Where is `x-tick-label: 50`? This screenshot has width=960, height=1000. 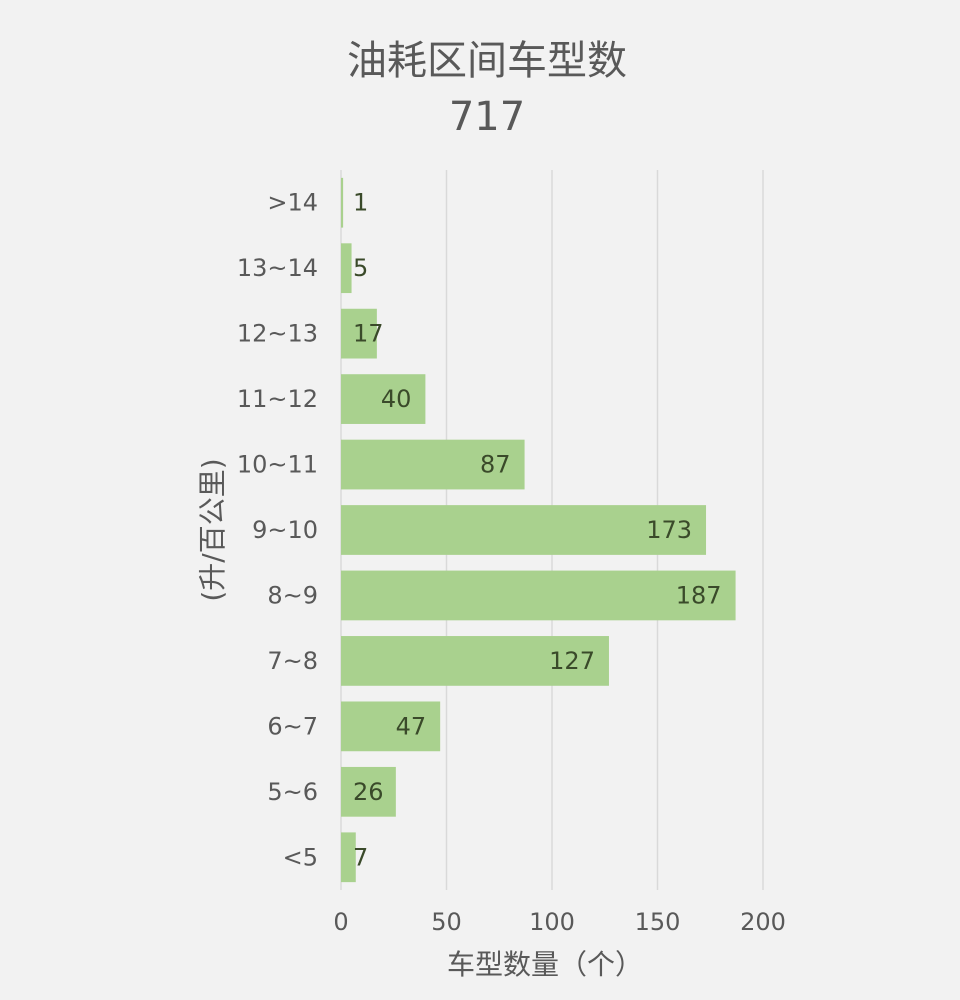 x-tick-label: 50 is located at coordinates (446, 922).